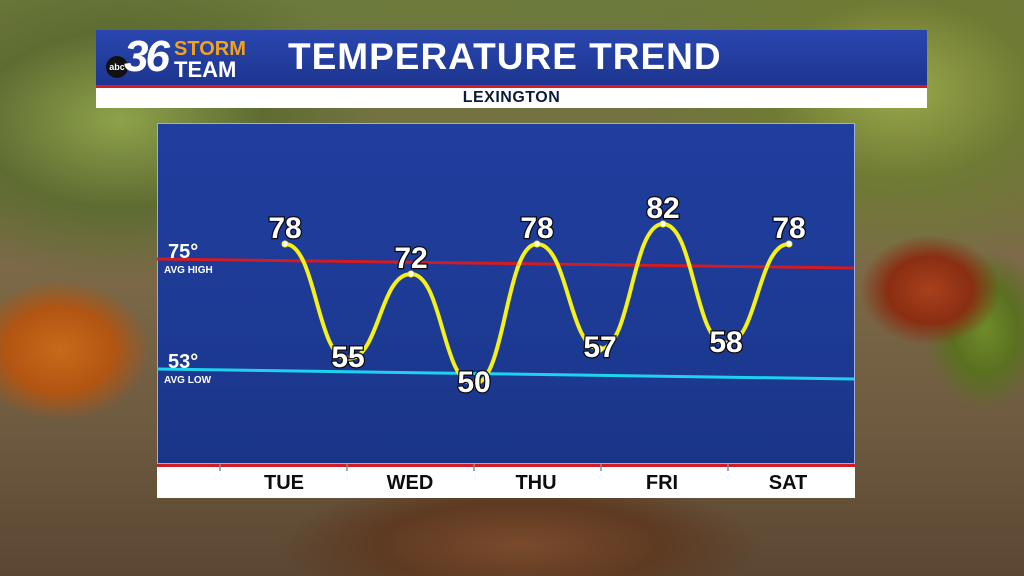 This screenshot has width=1024, height=576. Describe the element at coordinates (788, 228) in the screenshot. I see `data-label-sat-high: 78` at that location.